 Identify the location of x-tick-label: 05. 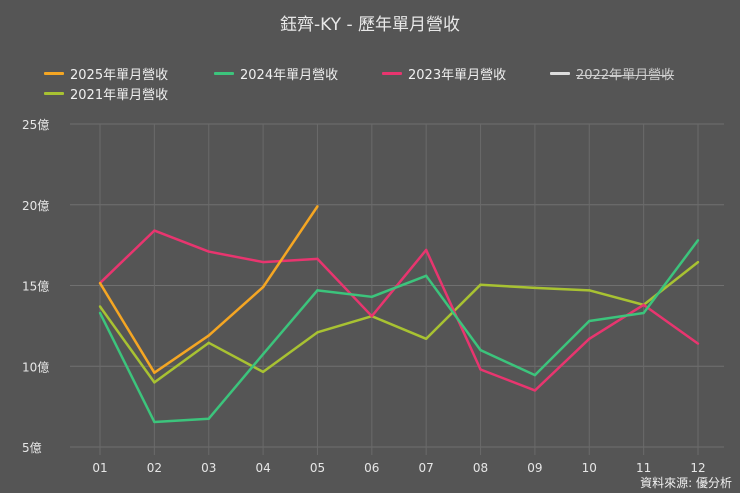
(317, 468).